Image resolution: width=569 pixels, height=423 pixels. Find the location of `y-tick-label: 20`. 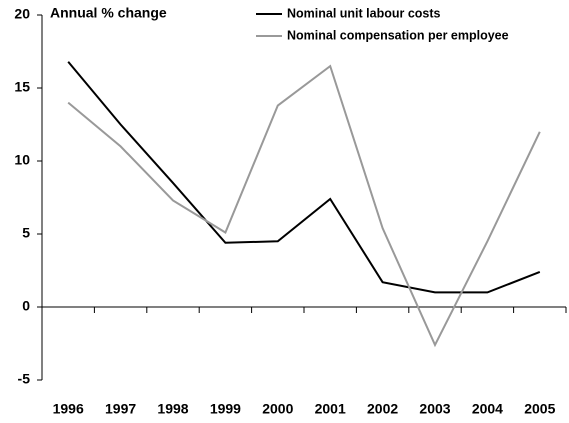

y-tick-label: 20 is located at coordinates (22, 14).